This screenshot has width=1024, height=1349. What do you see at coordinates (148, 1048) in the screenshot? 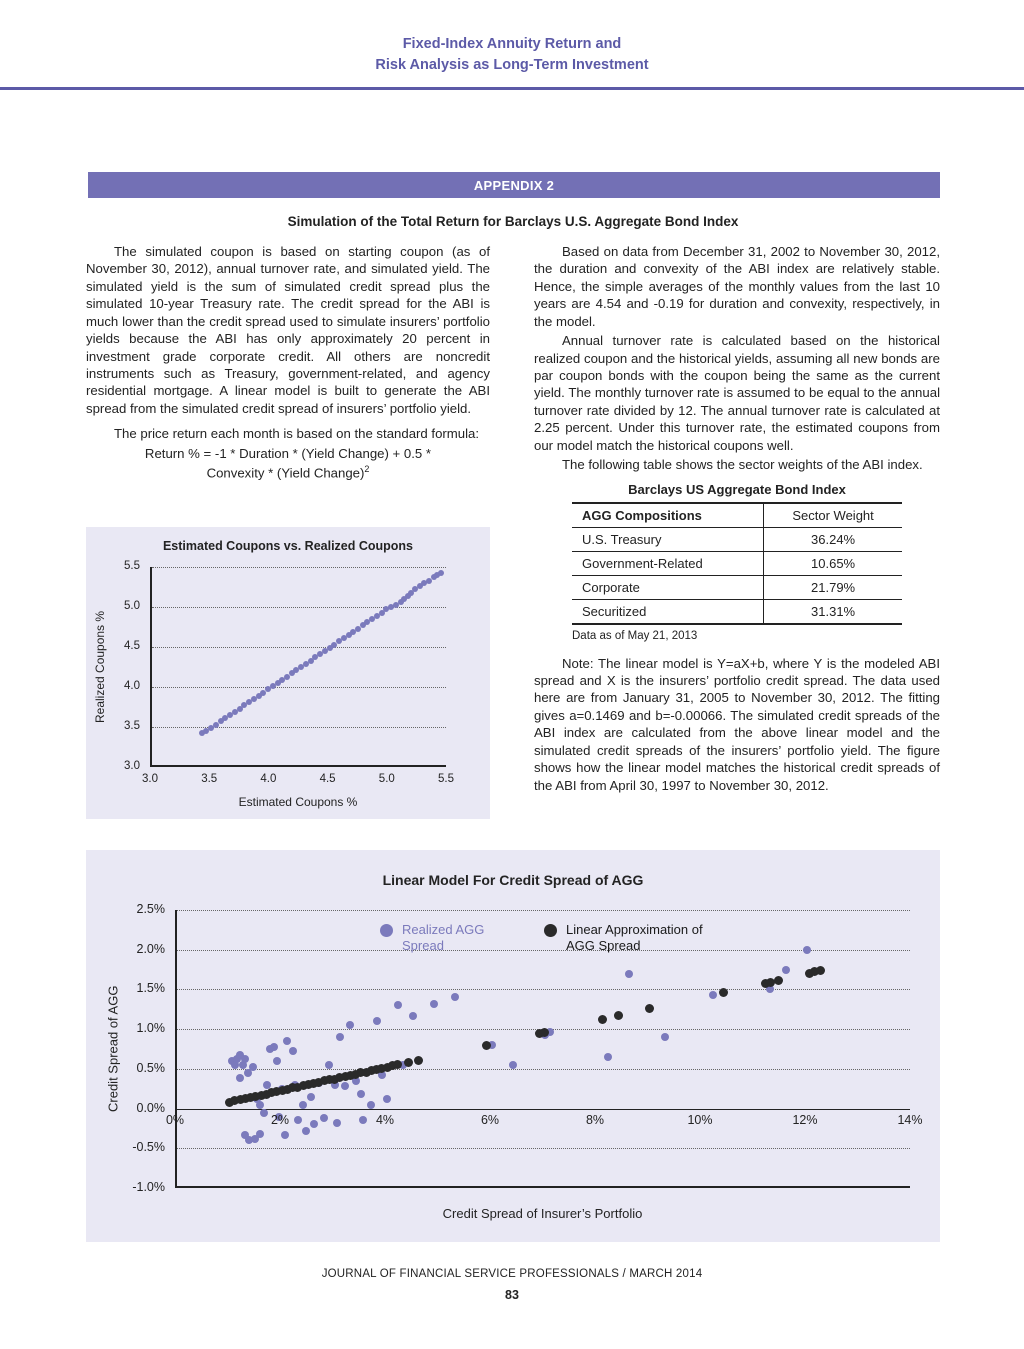
I see `chart2-y-ticks: 2.5% 2.0% 1.5% 1.0% 0.5% 0.0% -0.5% -1.0%` at bounding box center [148, 1048].